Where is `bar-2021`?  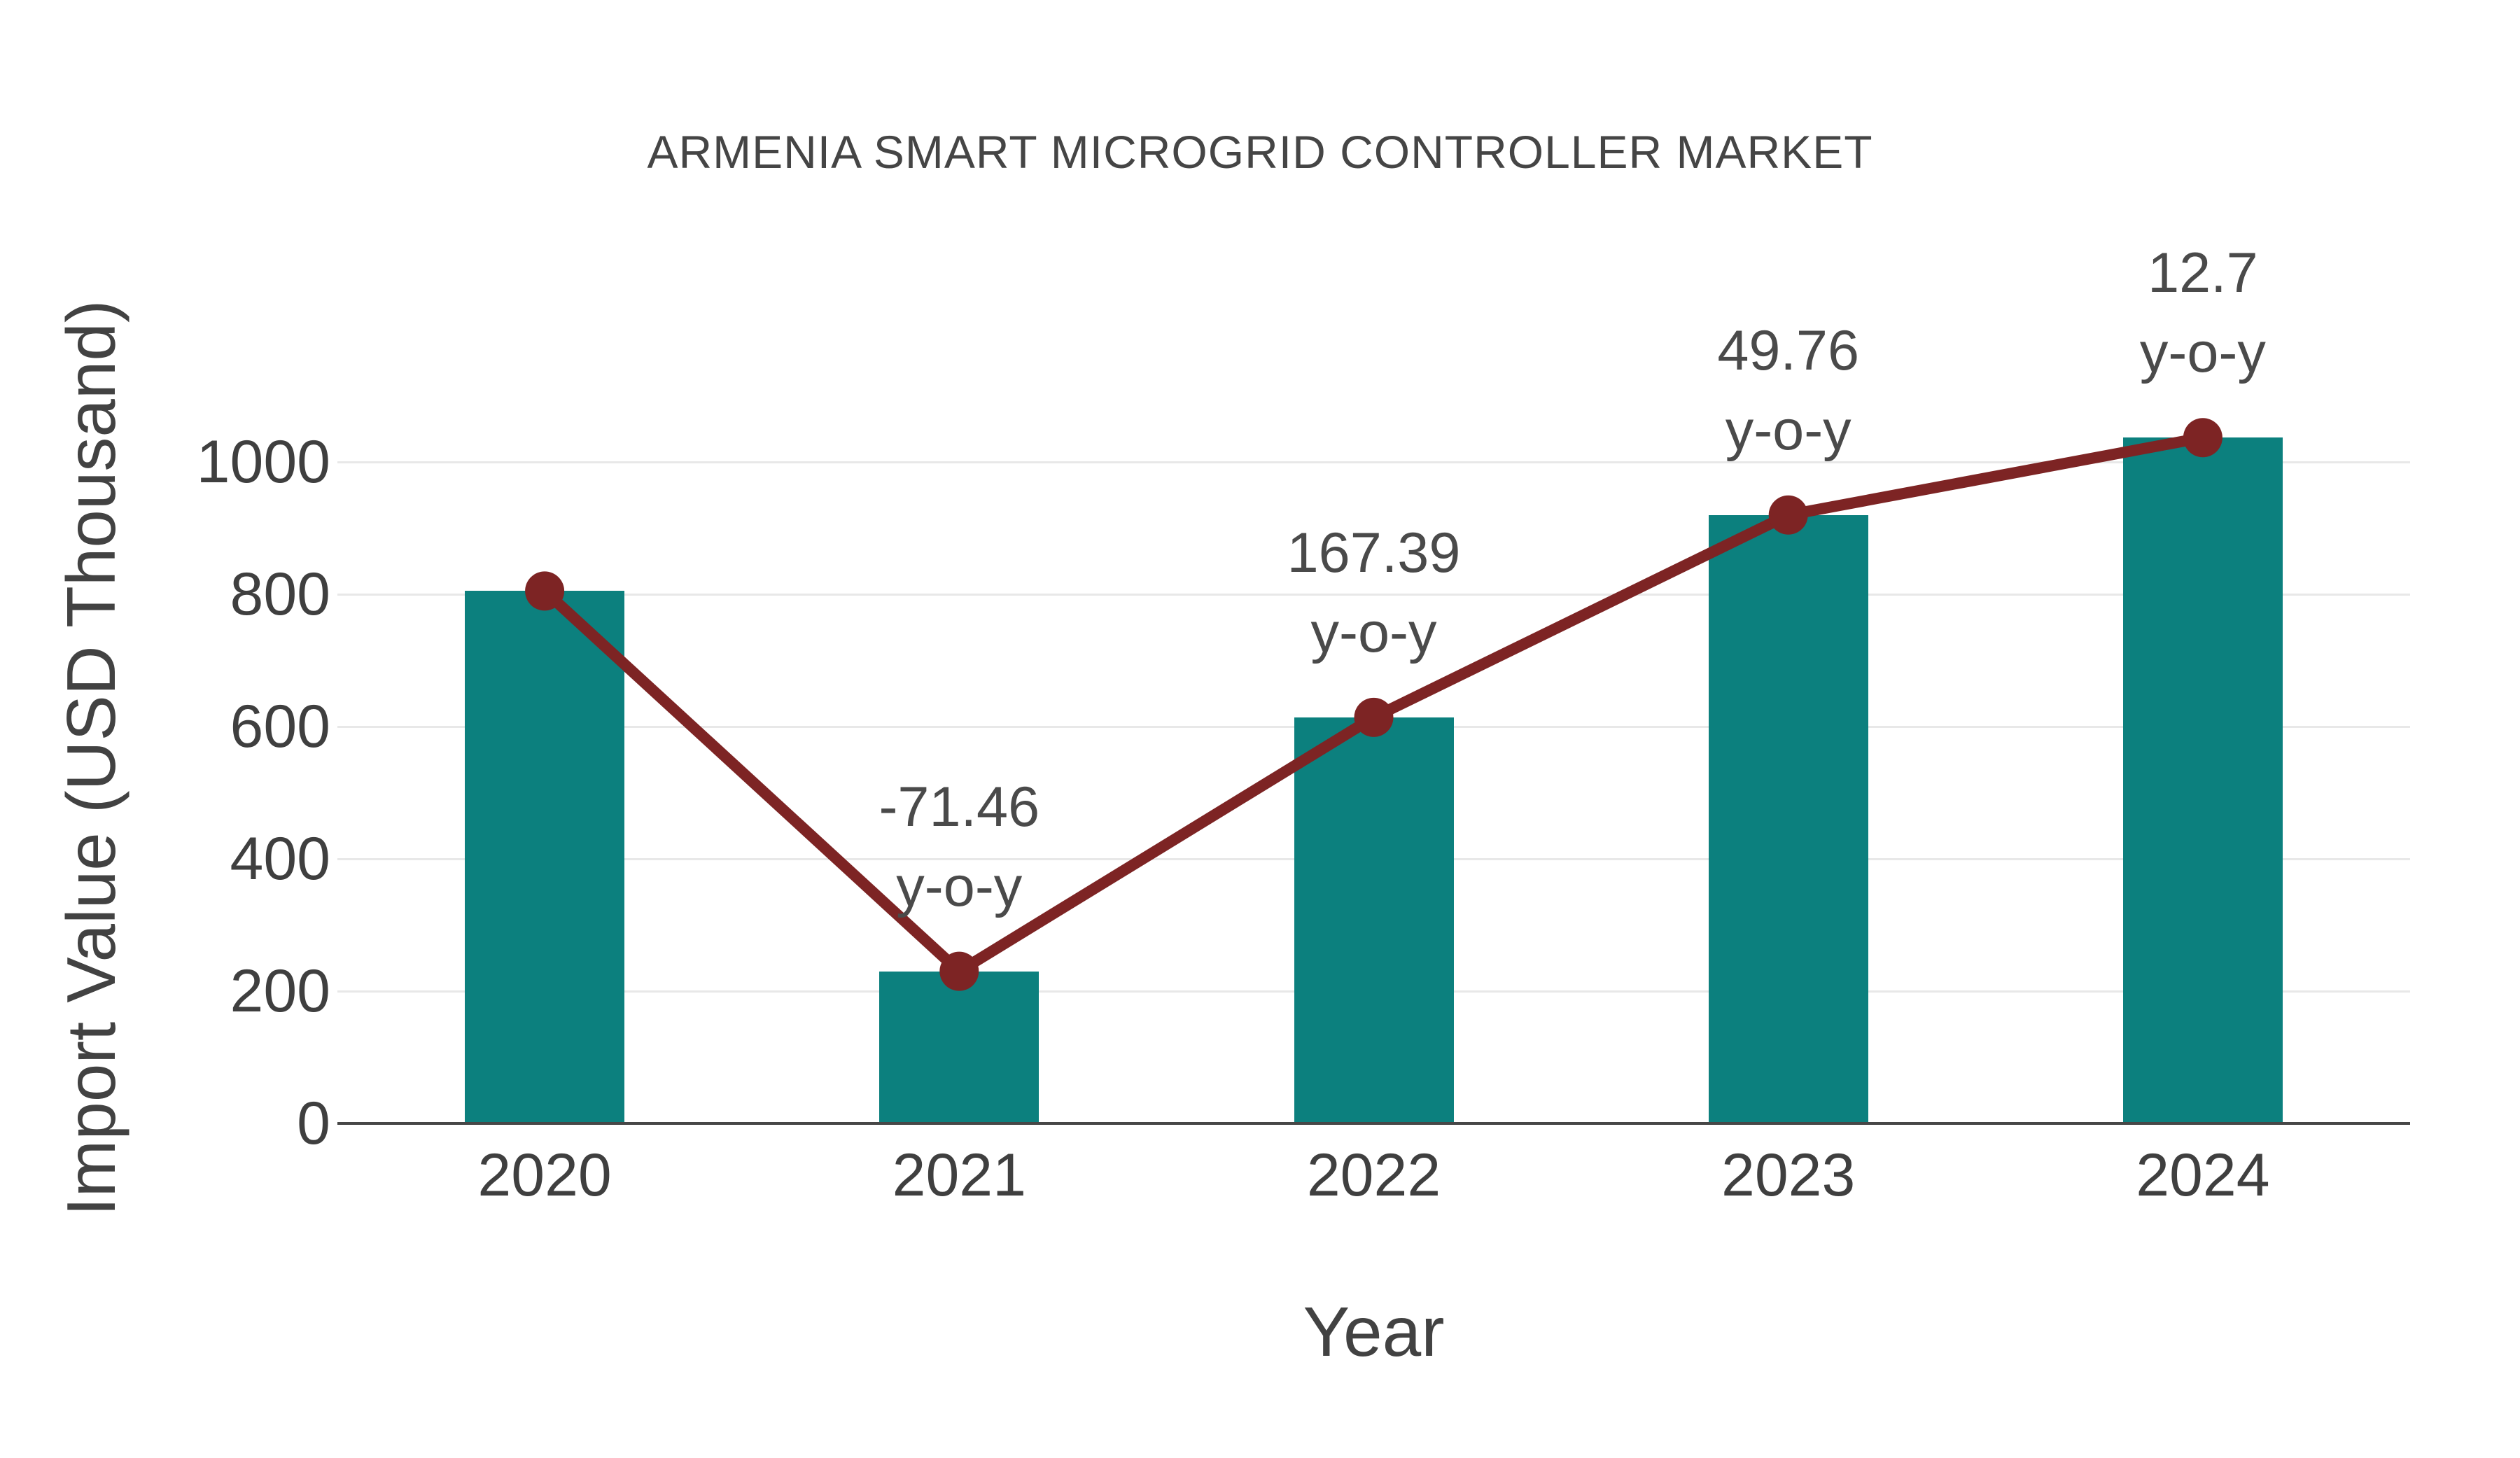 bar-2021 is located at coordinates (959, 1047).